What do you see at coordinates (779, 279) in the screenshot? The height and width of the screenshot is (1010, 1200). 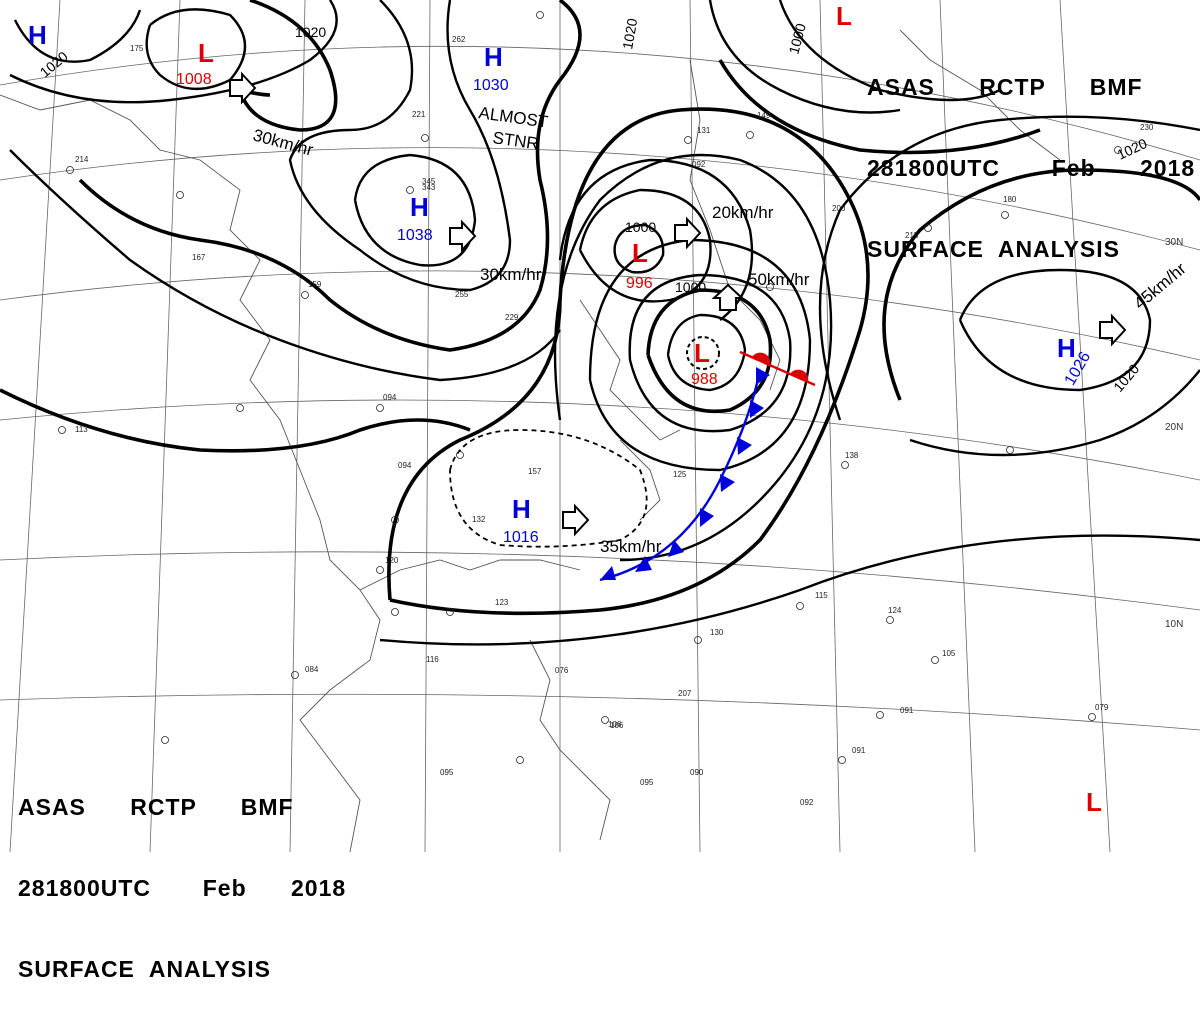 I see `motion-label-3: 50km/hr` at bounding box center [779, 279].